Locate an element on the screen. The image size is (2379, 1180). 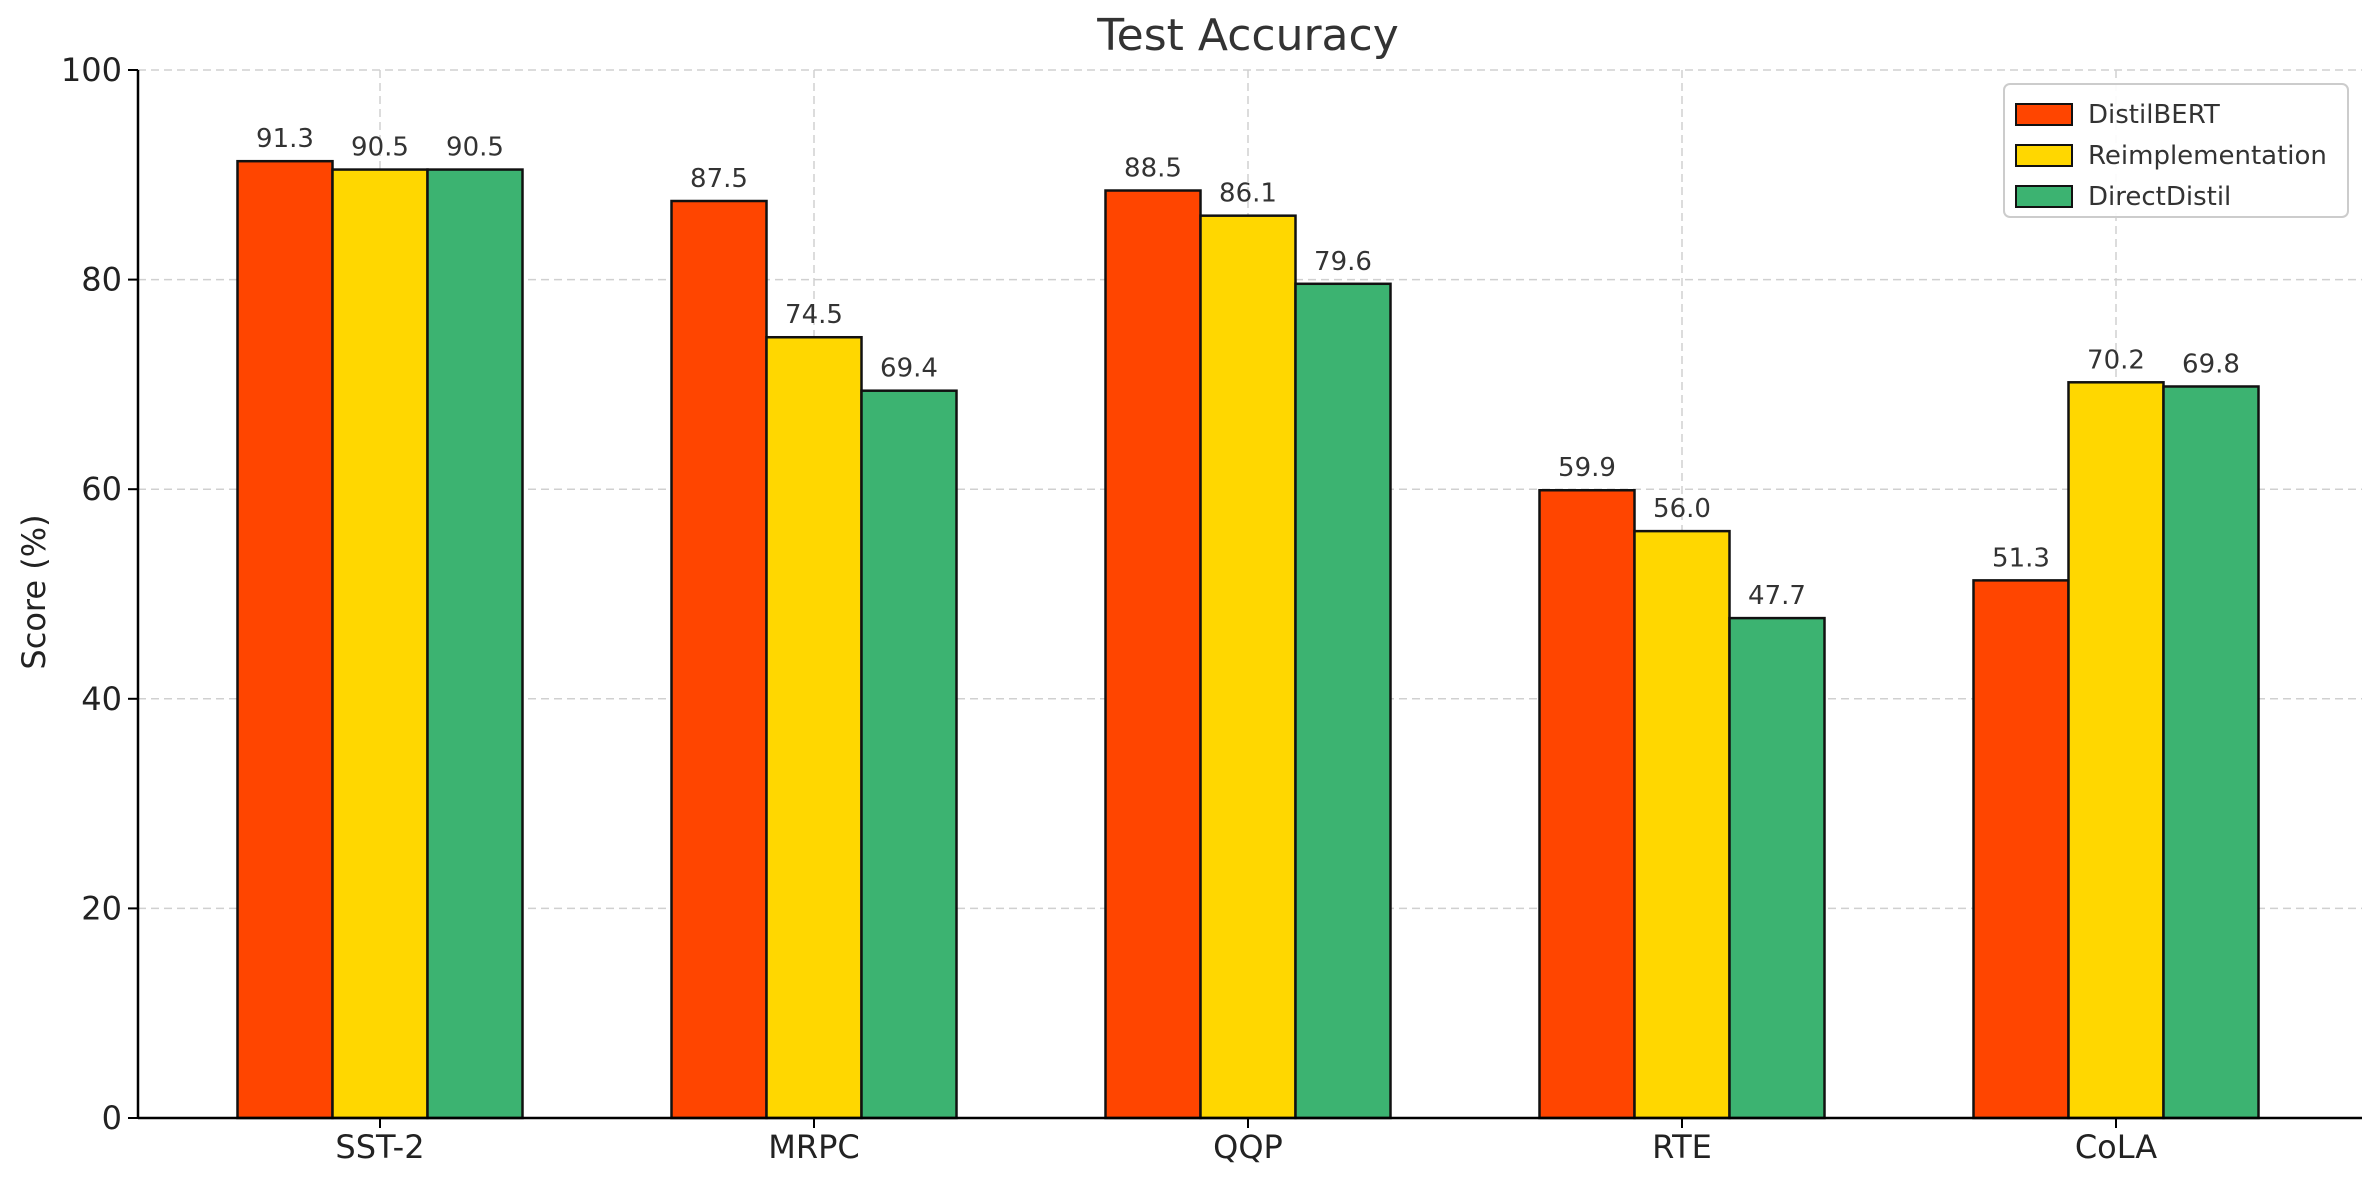
y-tick-label: 20 is located at coordinates (101, 908).